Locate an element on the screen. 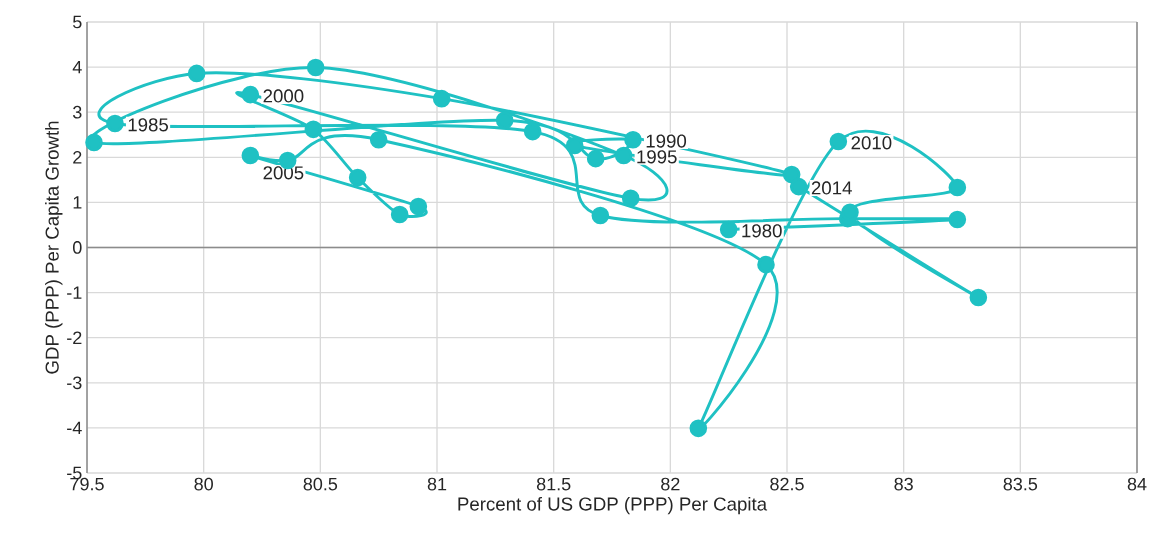  annotation: 1995 is located at coordinates (657, 157).